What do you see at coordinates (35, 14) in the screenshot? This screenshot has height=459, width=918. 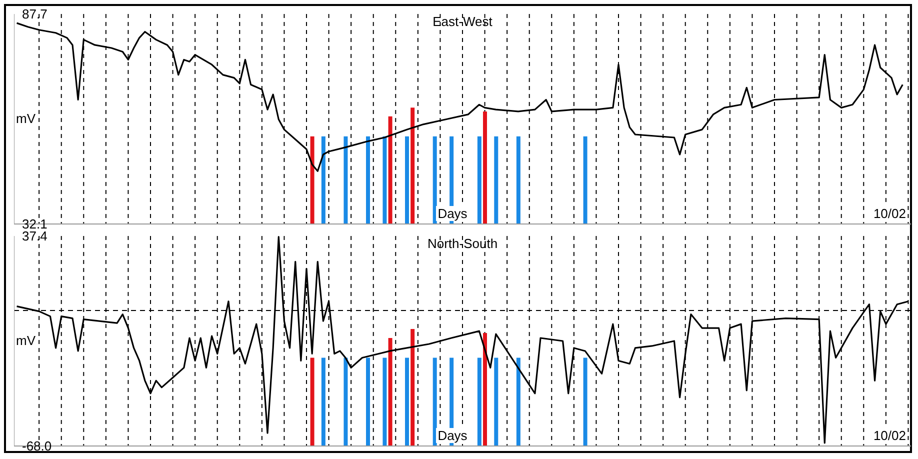 I see `y-tick-label: 87.7` at bounding box center [35, 14].